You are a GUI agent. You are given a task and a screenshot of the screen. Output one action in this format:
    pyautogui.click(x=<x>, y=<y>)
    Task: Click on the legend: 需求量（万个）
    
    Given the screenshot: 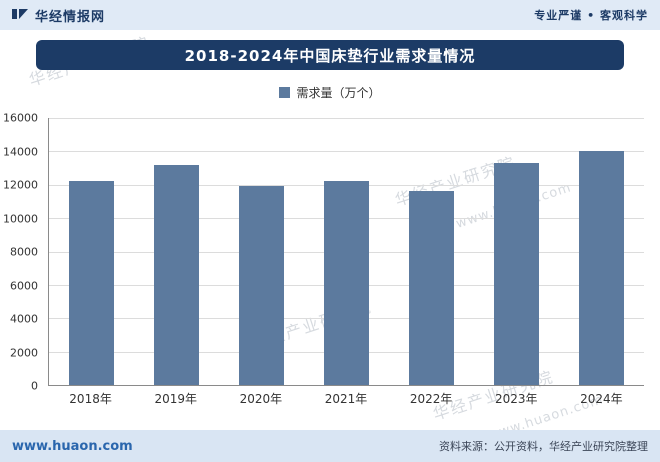 What is the action you would take?
    pyautogui.click(x=330, y=92)
    